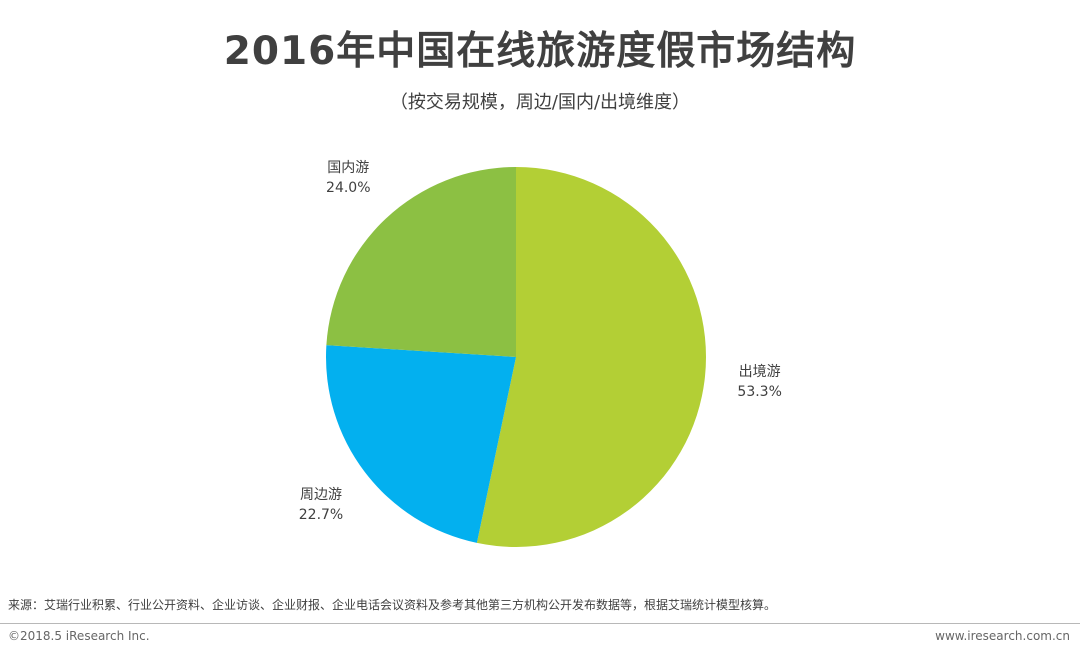 This screenshot has width=1080, height=672. Describe the element at coordinates (540, 51) in the screenshot. I see `chart-title: 2016年中国在线旅游度假市场结构` at that location.